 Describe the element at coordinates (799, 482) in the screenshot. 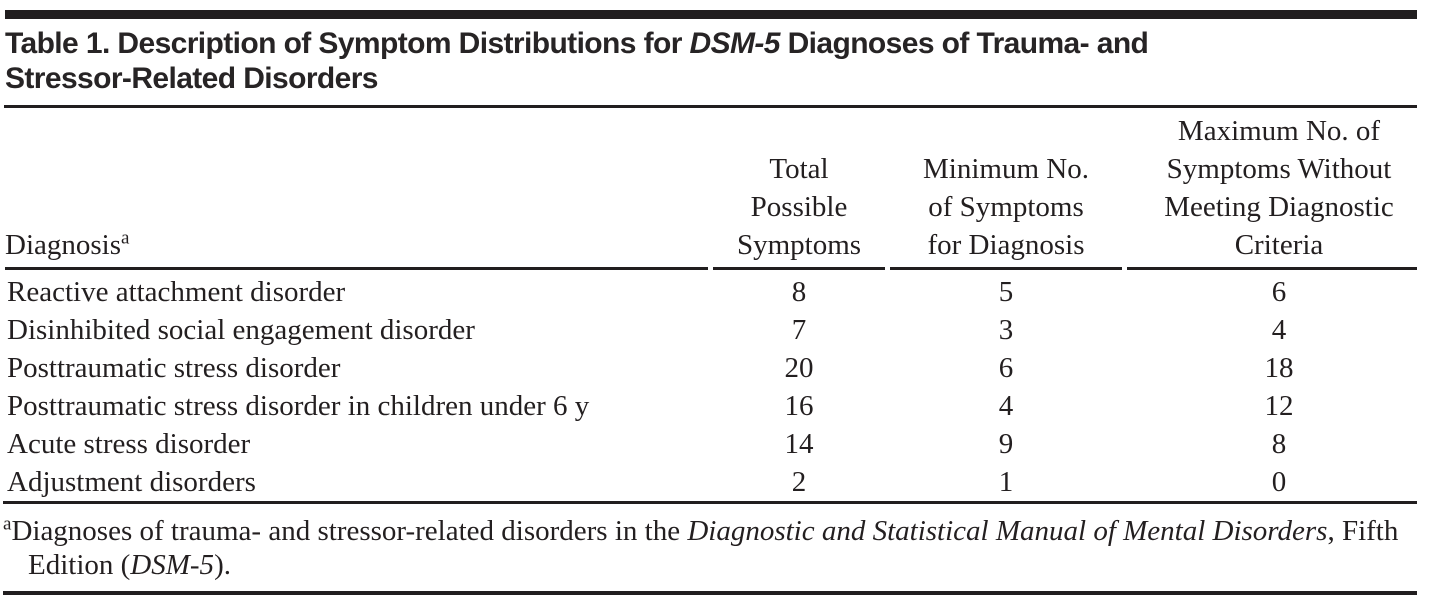

I see `table-cell-total: 2` at that location.